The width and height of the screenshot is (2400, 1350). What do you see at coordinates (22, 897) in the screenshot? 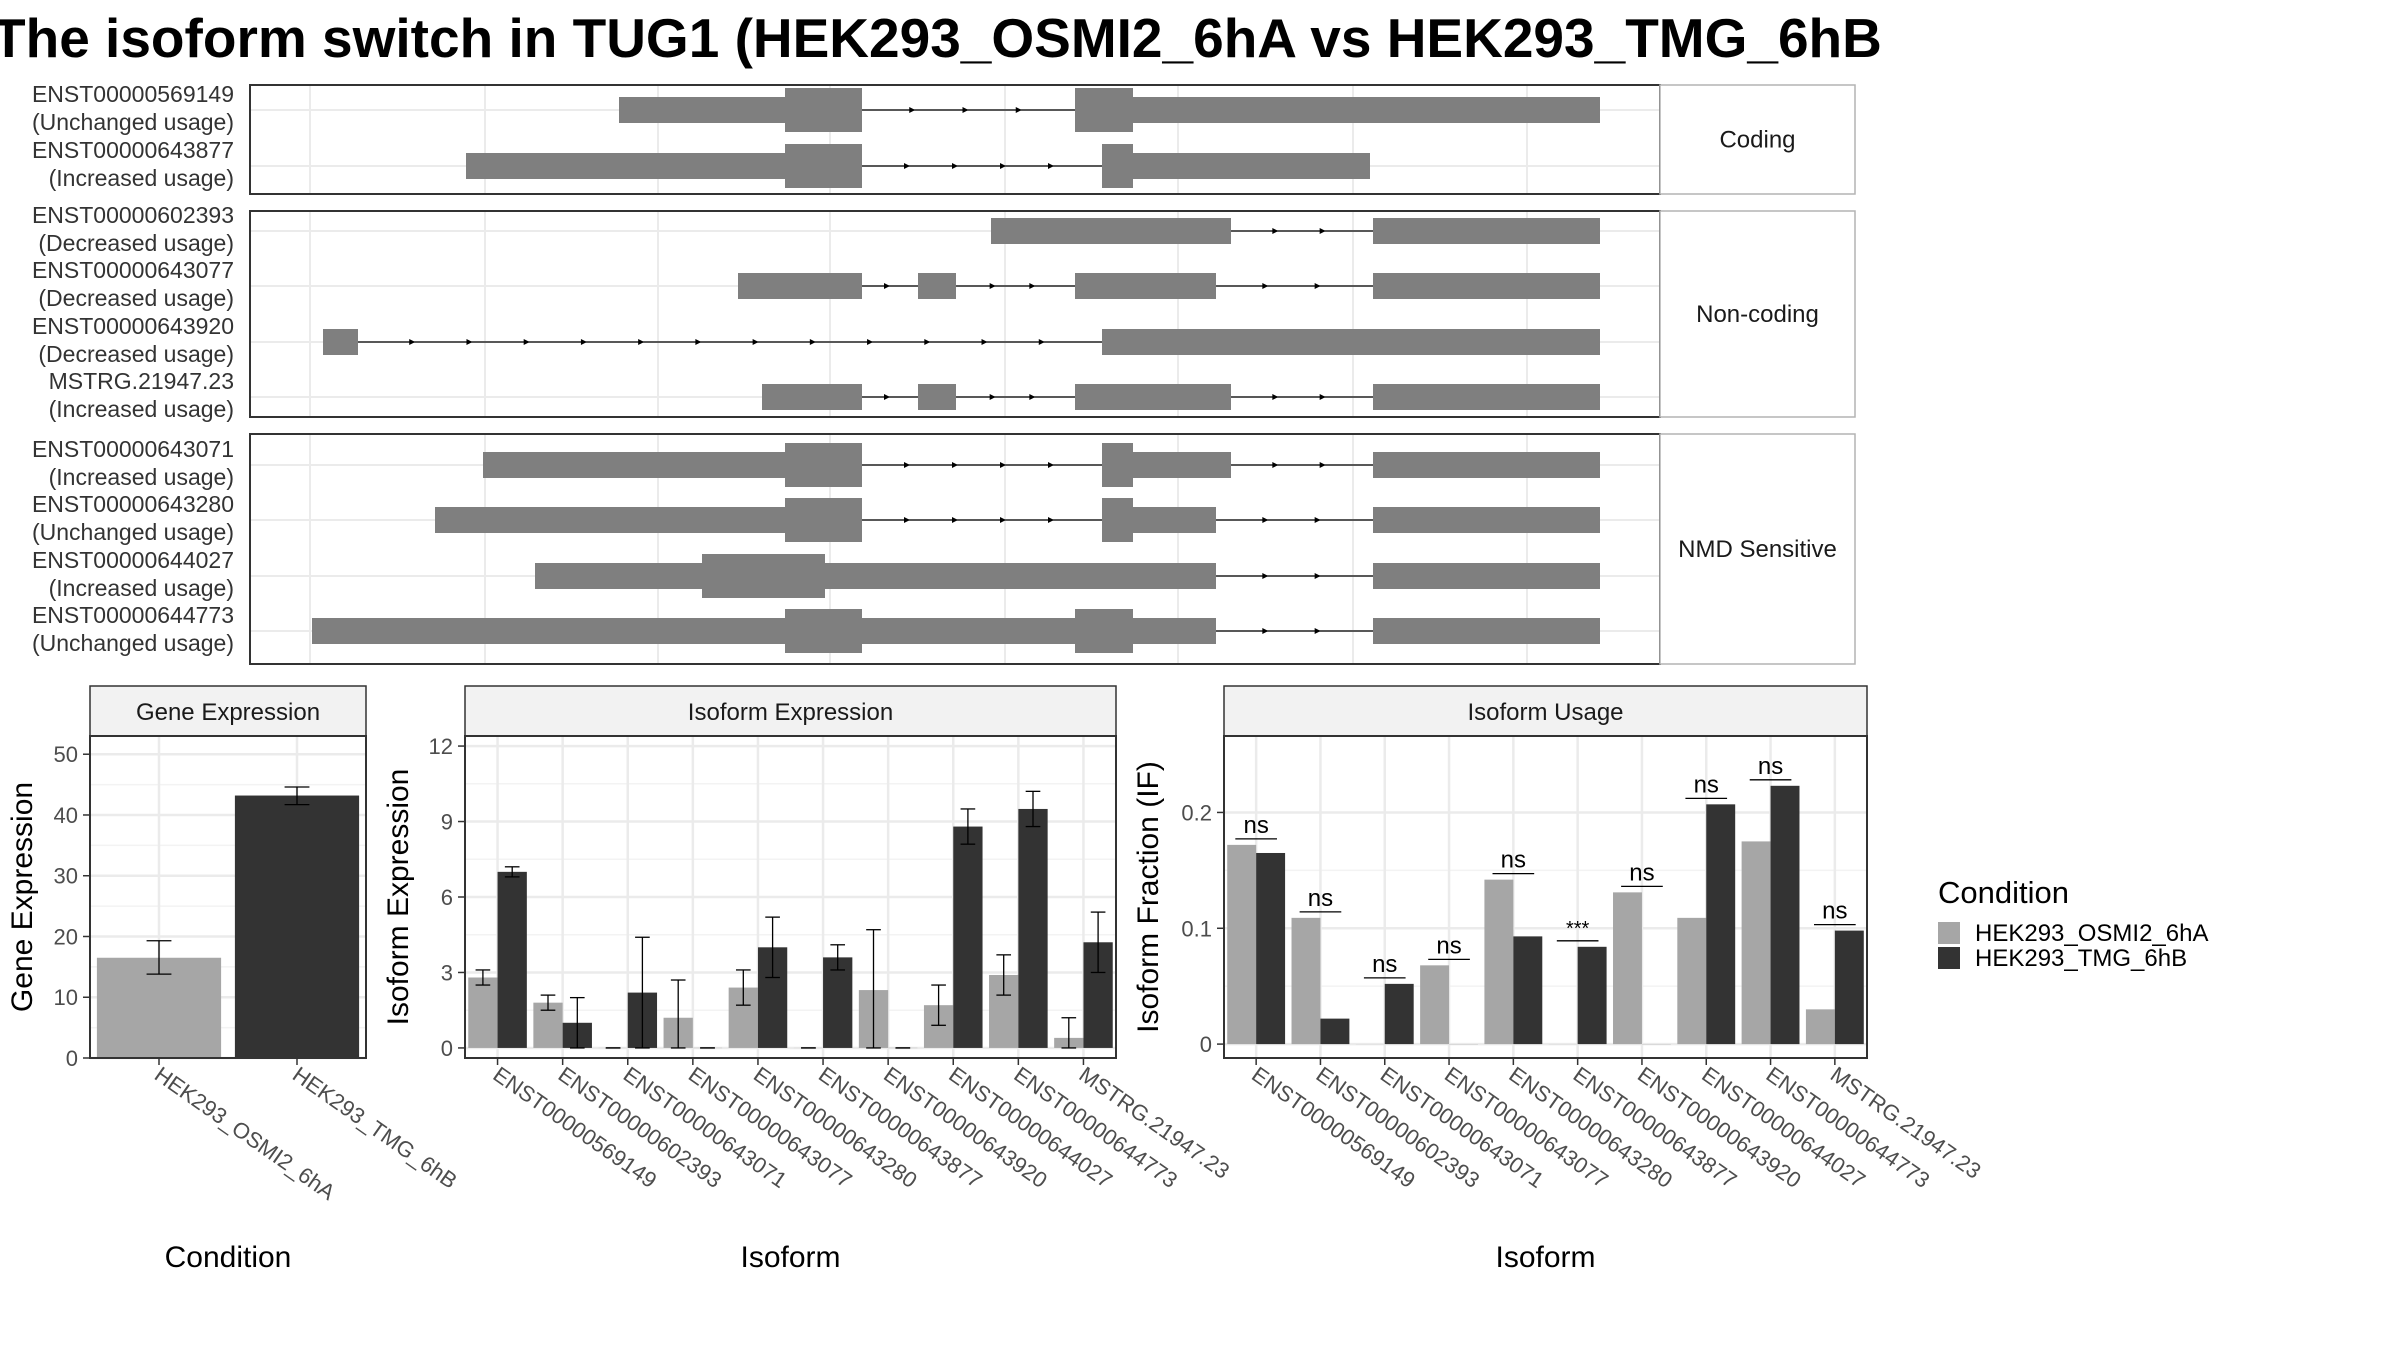
I see `y-axis-title: Gene Expression` at bounding box center [22, 897].